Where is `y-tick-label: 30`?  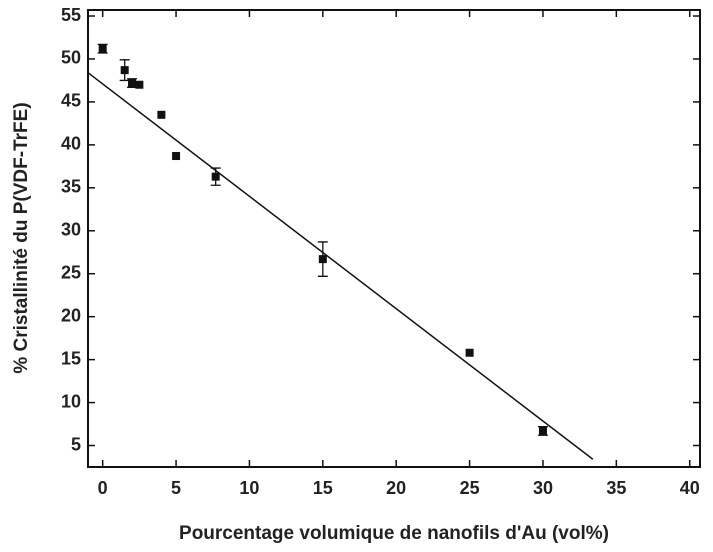 y-tick-label: 30 is located at coordinates (71, 230).